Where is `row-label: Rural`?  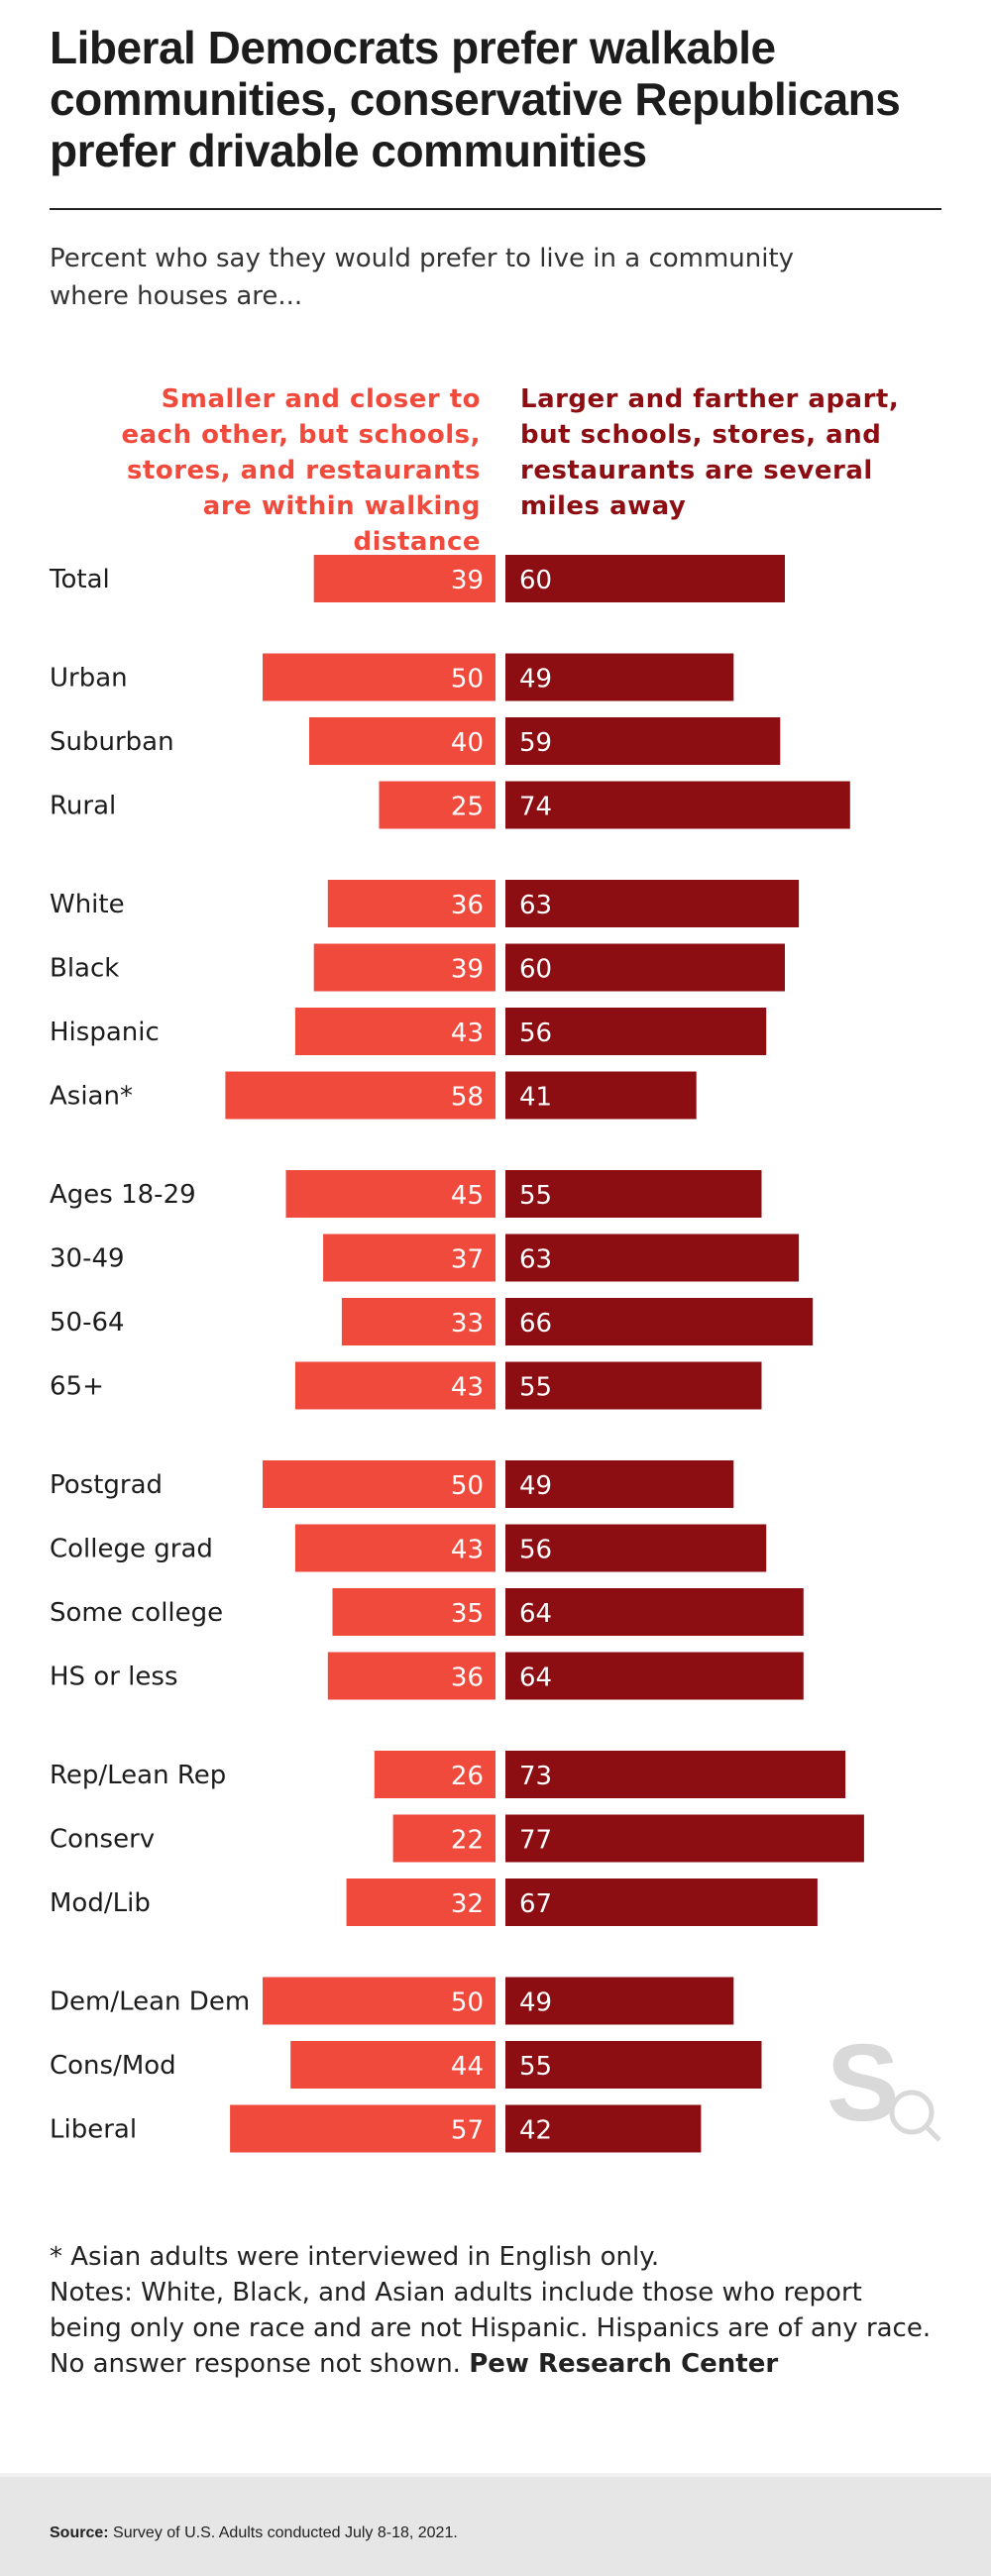 row-label: Rural is located at coordinates (83, 806).